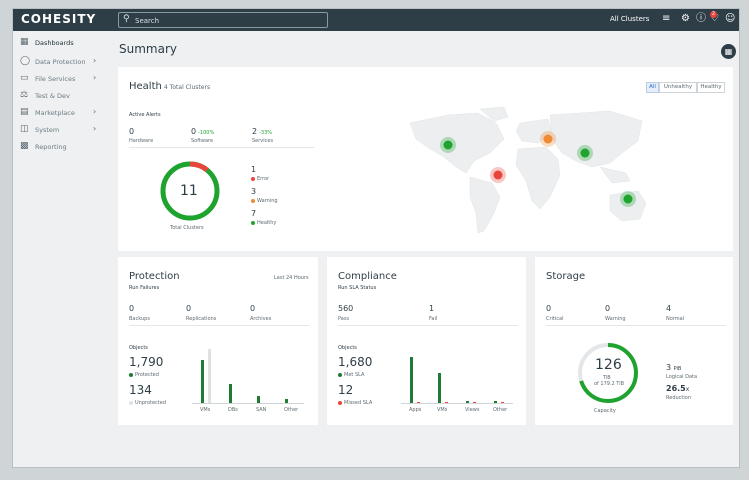  Describe the element at coordinates (187, 87) in the screenshot. I see `health-subtitle: 4 Total Clusters` at that location.